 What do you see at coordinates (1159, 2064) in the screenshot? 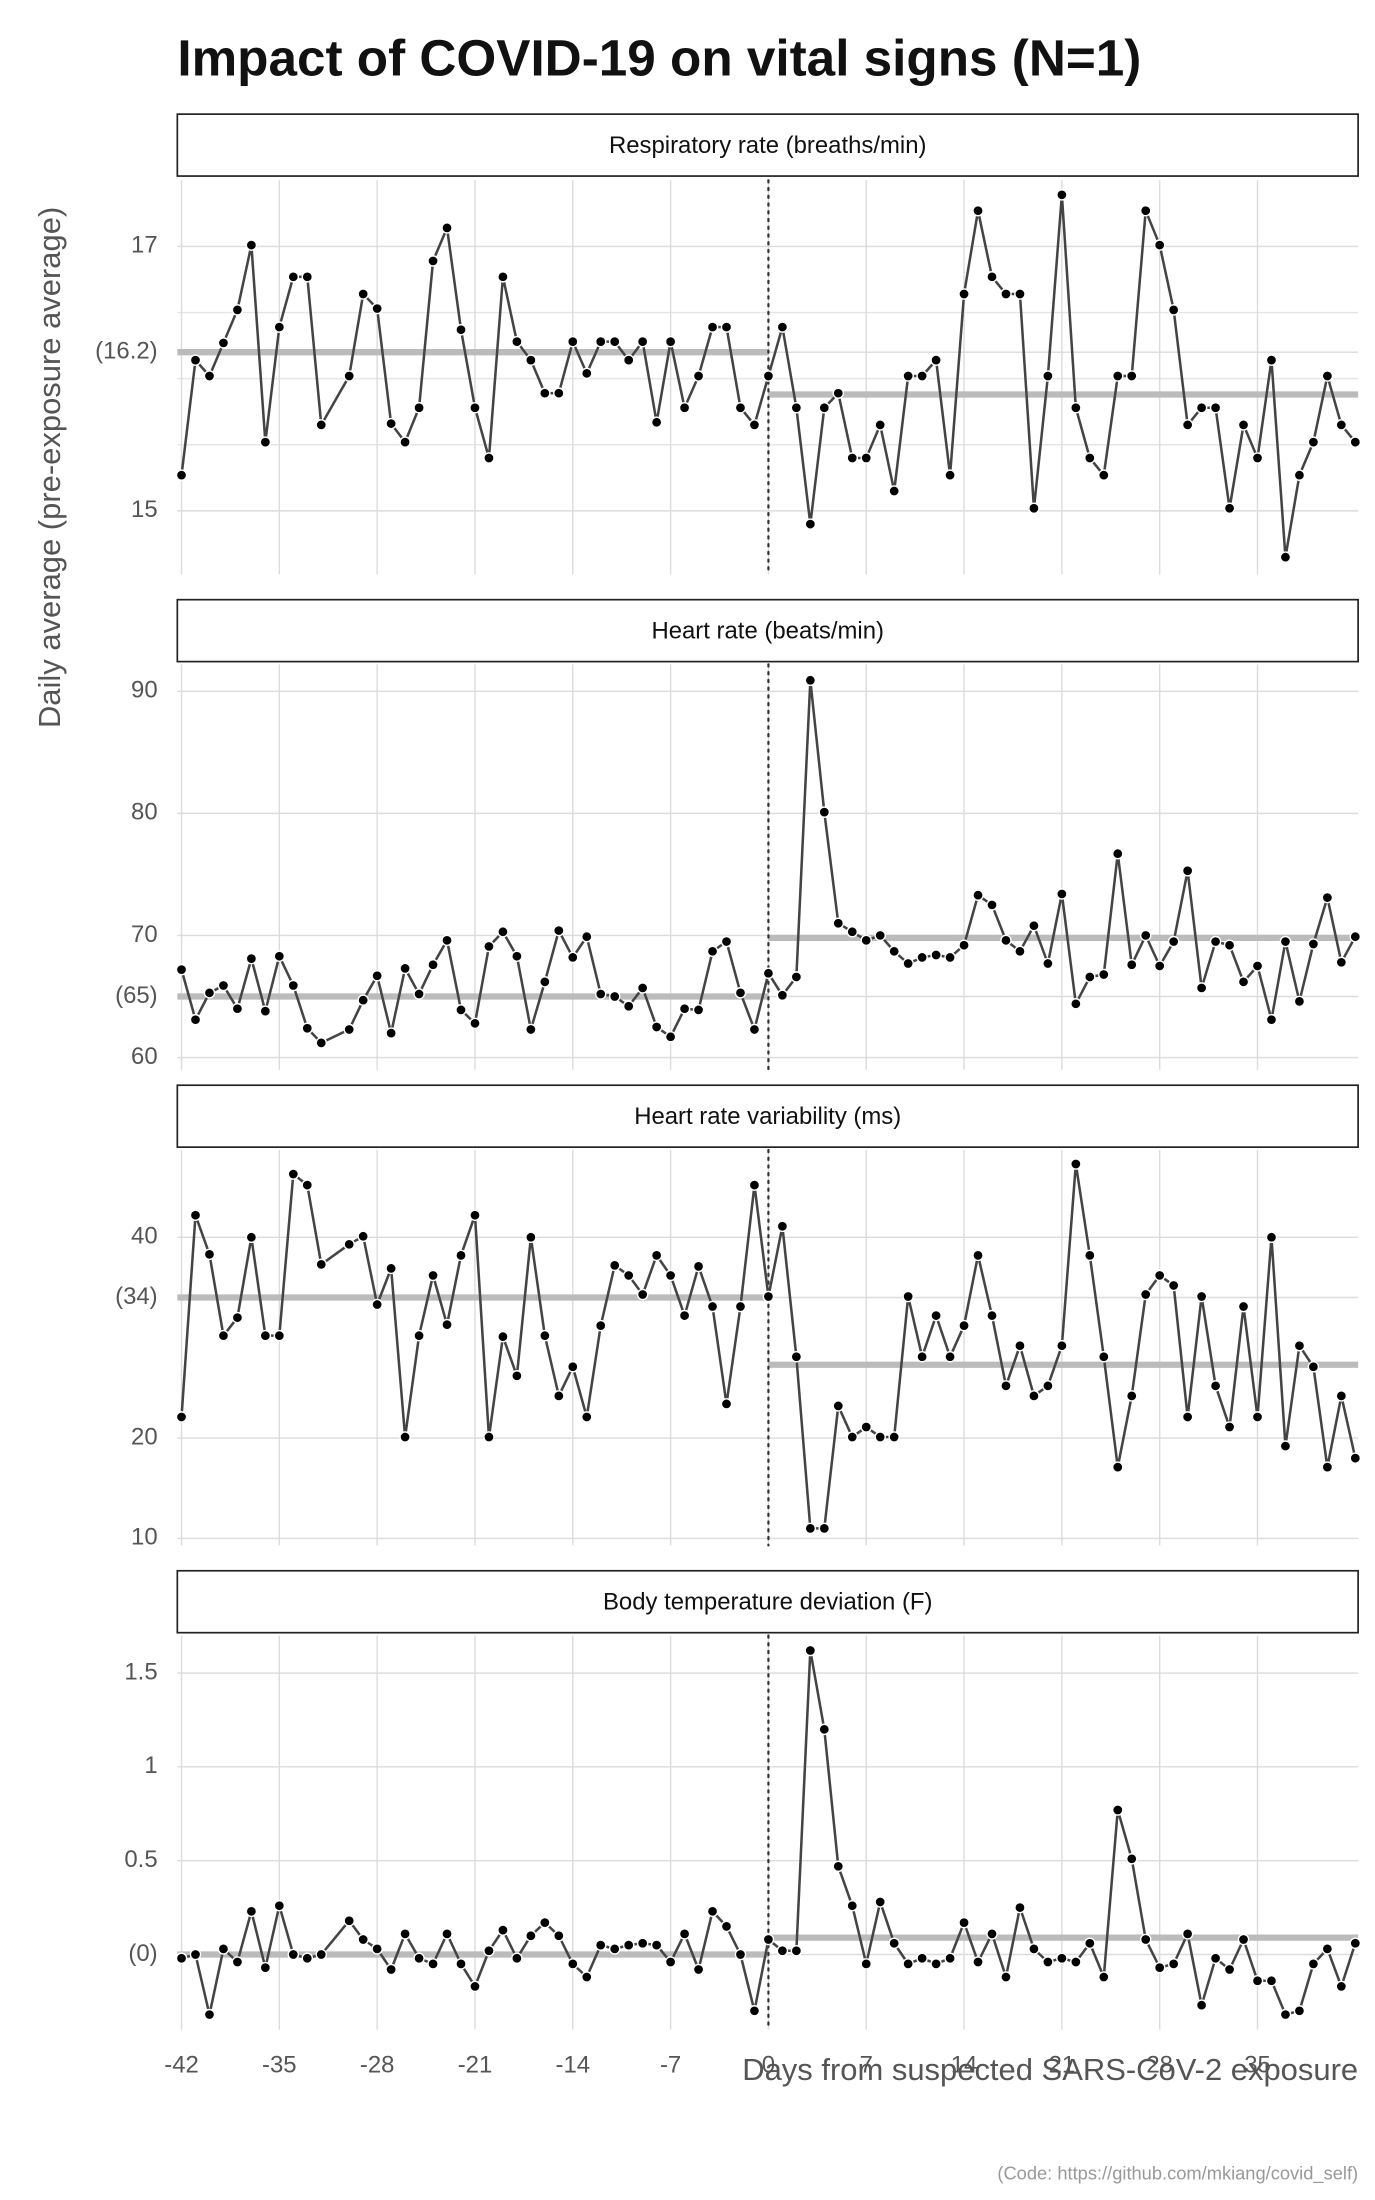
I see `x-tick-label: 28` at bounding box center [1159, 2064].